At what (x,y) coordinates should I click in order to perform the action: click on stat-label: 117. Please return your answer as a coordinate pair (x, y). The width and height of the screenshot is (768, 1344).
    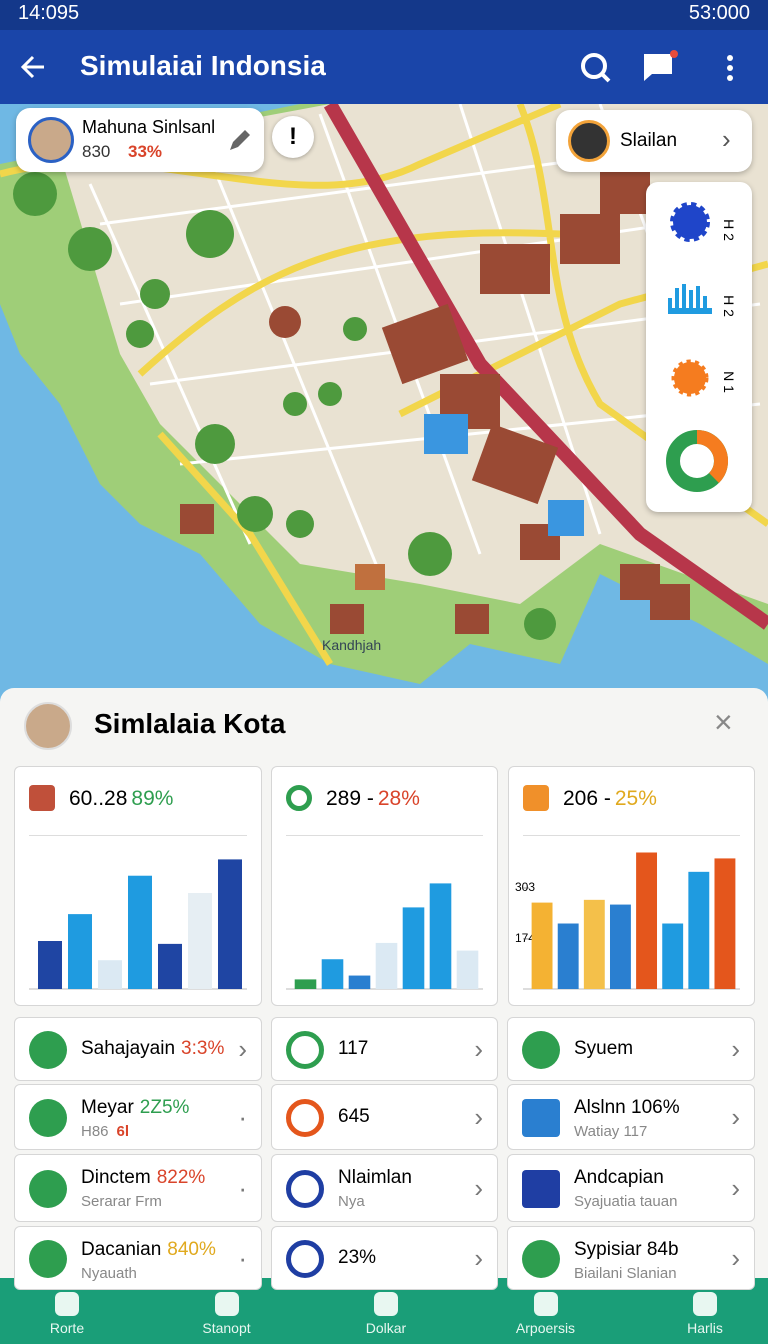
    Looking at the image, I should click on (353, 1048).